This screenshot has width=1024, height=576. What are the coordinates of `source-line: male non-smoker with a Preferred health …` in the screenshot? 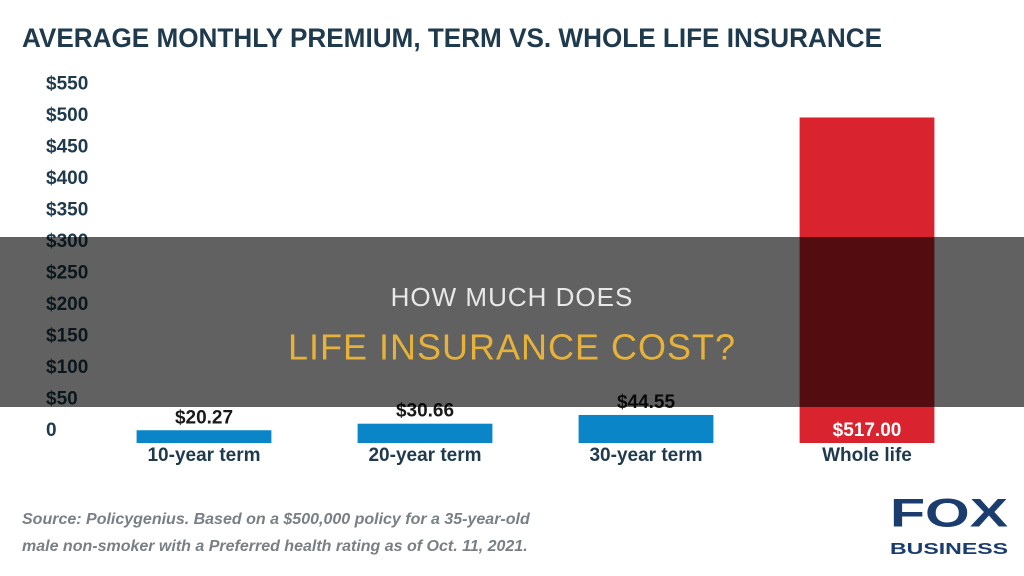 It's located at (275, 546).